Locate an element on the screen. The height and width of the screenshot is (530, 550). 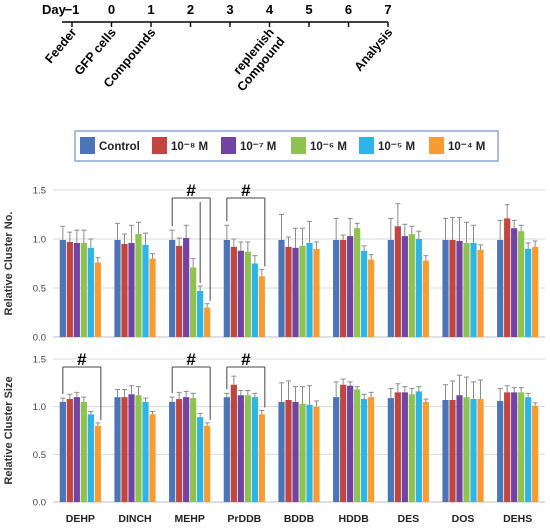
category-label: PrDDB is located at coordinates (244, 519).